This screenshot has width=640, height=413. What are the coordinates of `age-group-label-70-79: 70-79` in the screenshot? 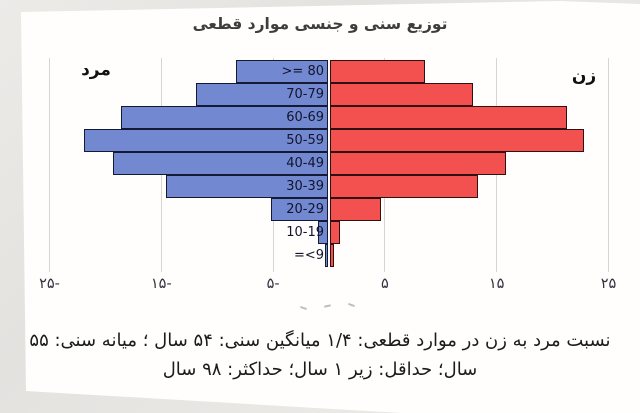 It's located at (305, 94).